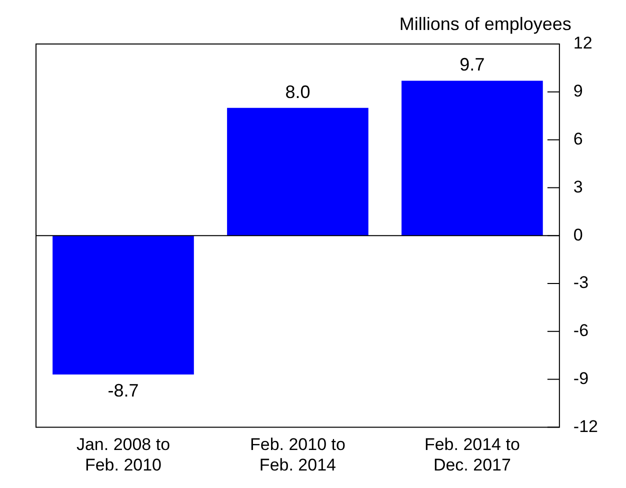 The image size is (626, 488). What do you see at coordinates (578, 186) in the screenshot?
I see `y-tick-label: 3` at bounding box center [578, 186].